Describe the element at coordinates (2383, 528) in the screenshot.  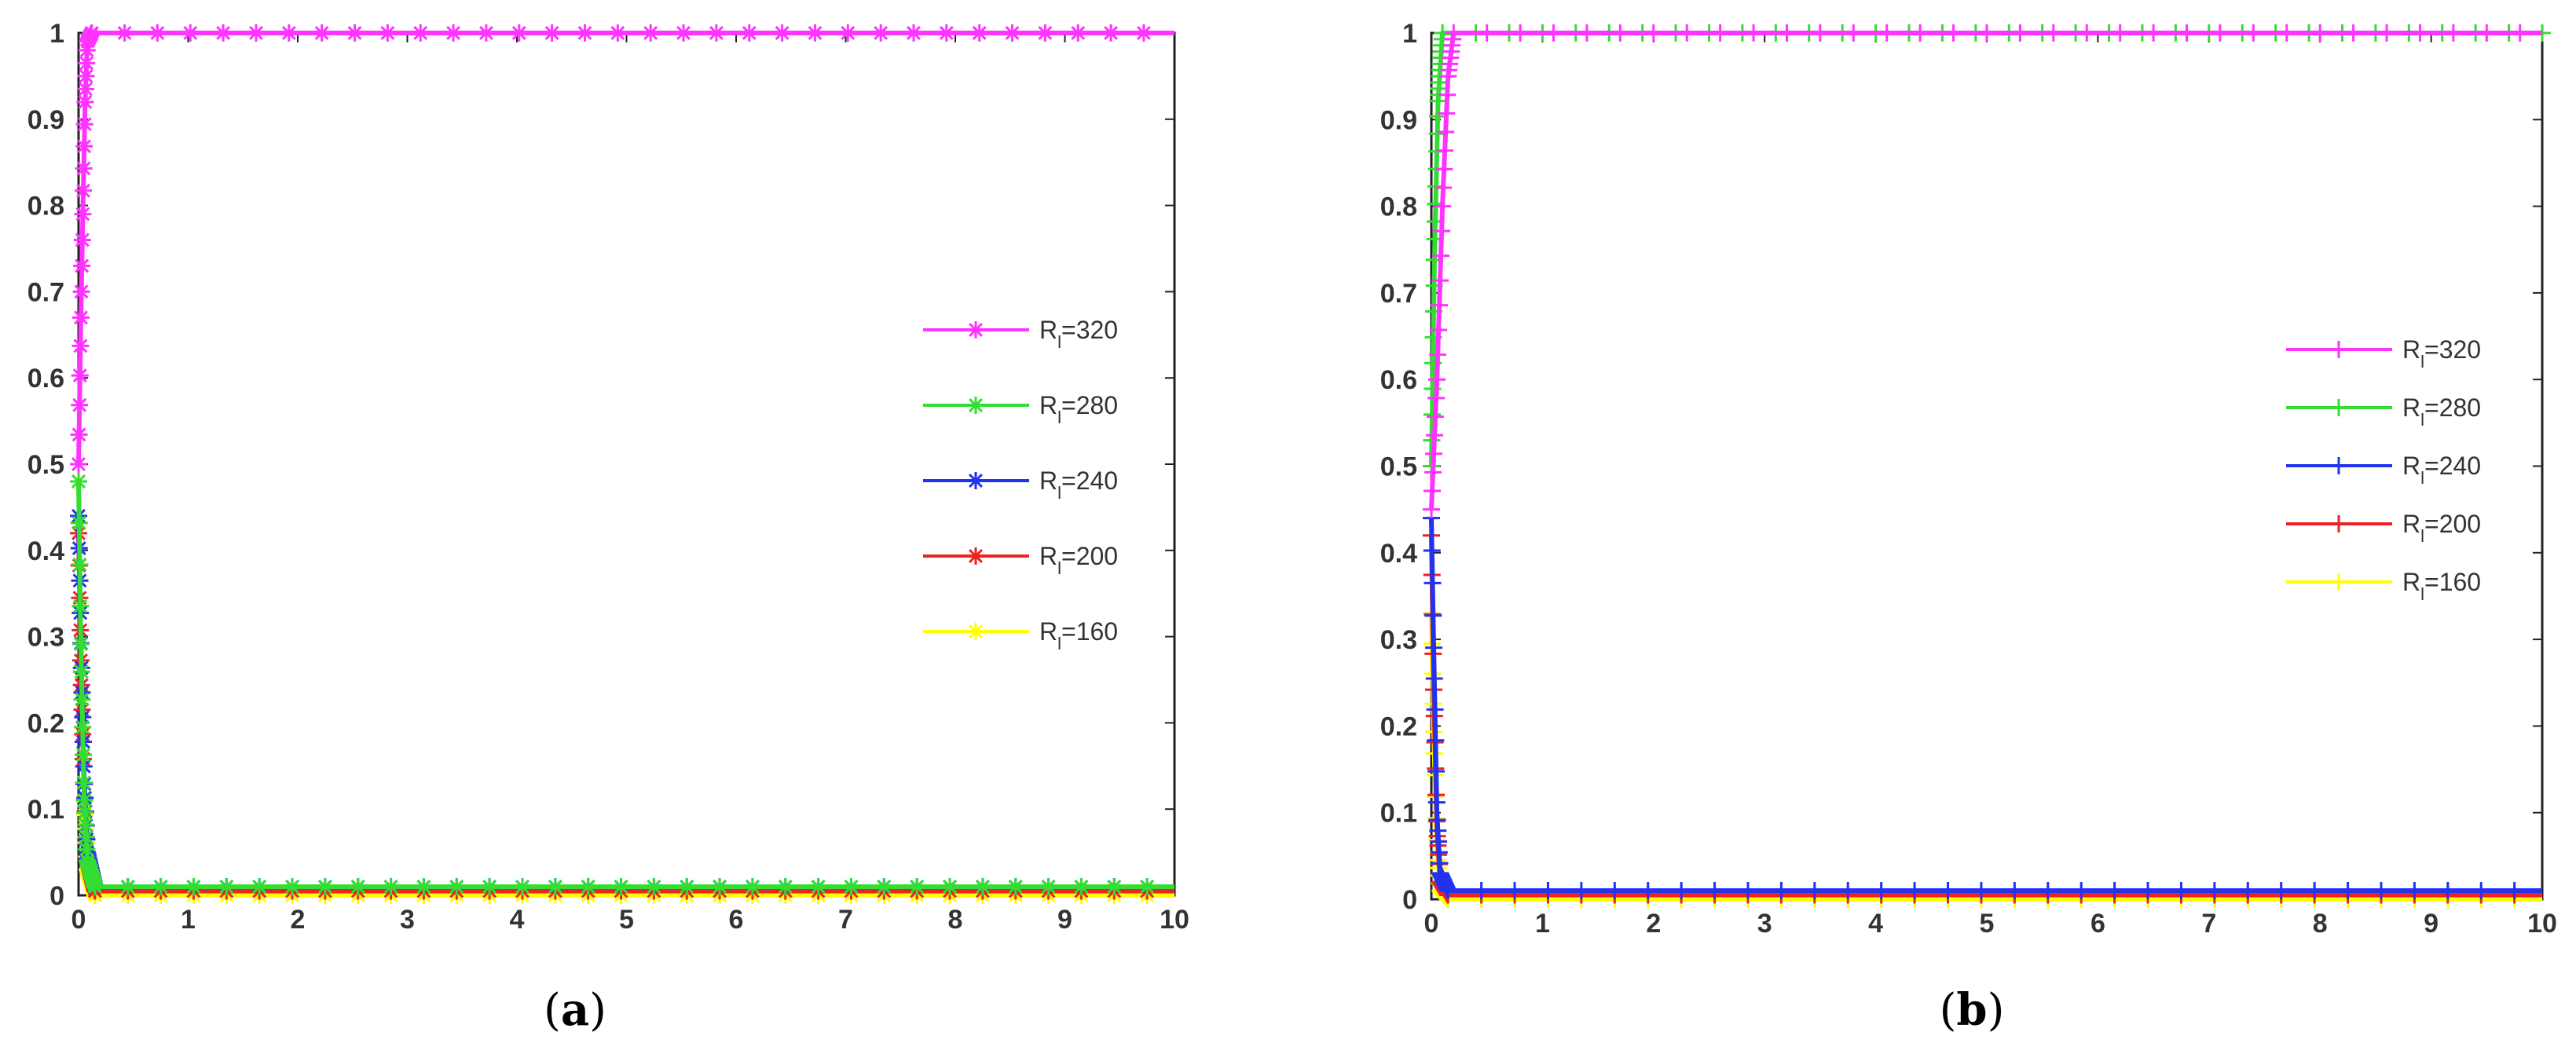
I see `legend-item: Rl=200` at that location.